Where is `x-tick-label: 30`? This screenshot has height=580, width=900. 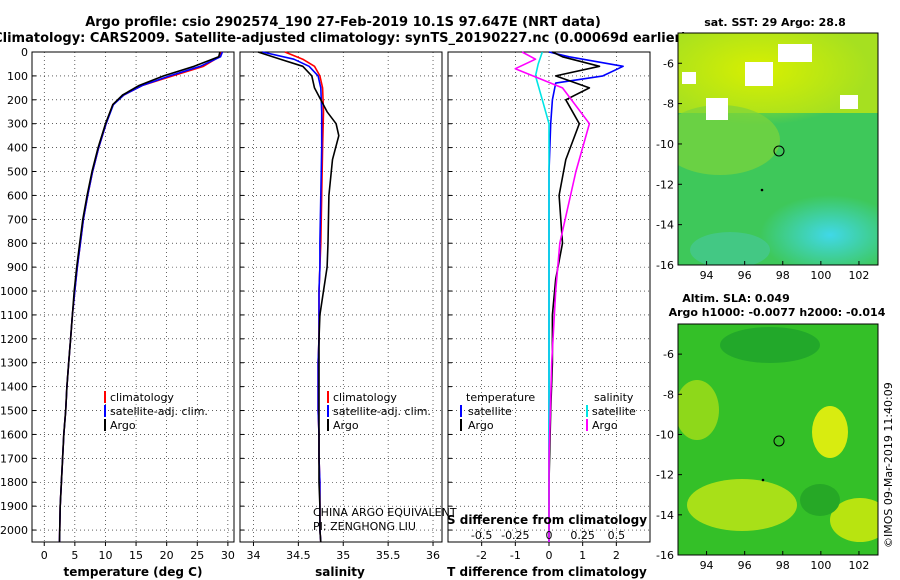
x-tick-label: 30 is located at coordinates (228, 555).